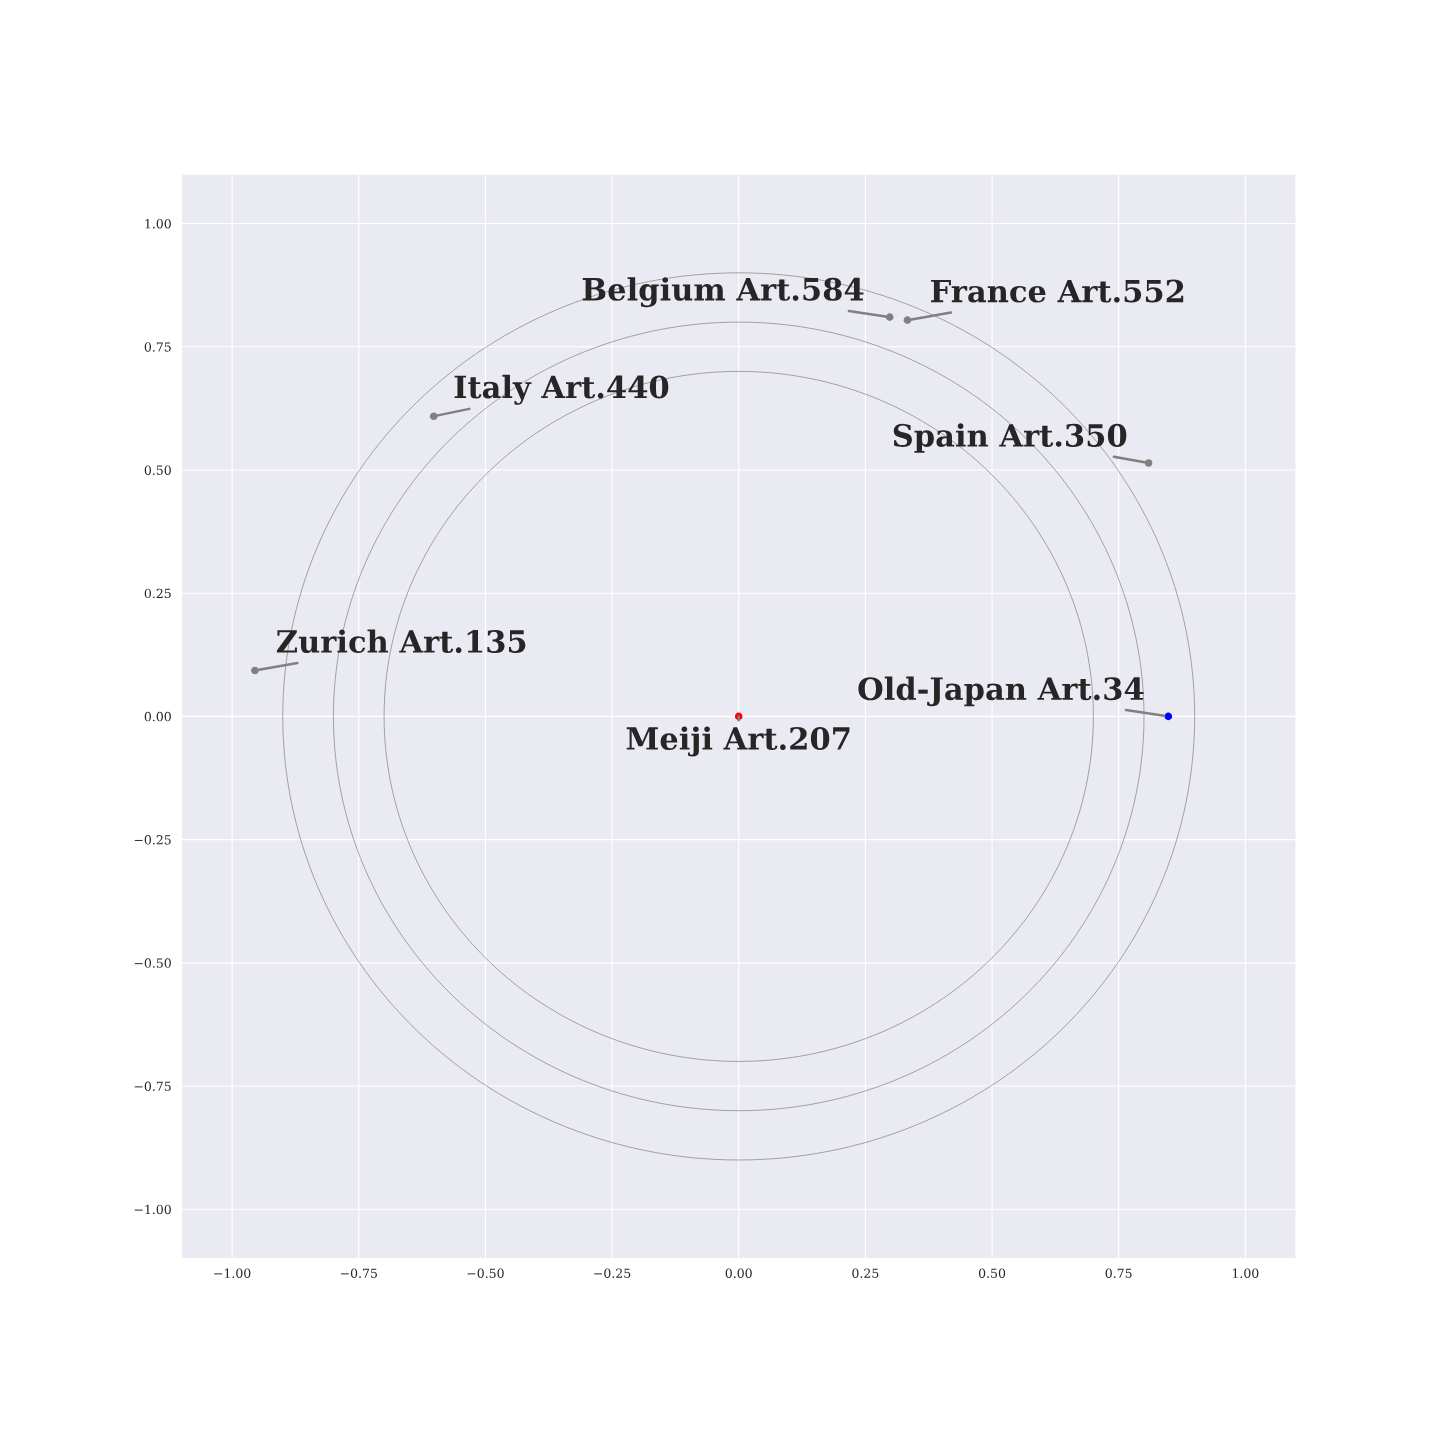 The width and height of the screenshot is (1440, 1440). What do you see at coordinates (1118, 1273) in the screenshot?
I see `x-tick-label: 0.75` at bounding box center [1118, 1273].